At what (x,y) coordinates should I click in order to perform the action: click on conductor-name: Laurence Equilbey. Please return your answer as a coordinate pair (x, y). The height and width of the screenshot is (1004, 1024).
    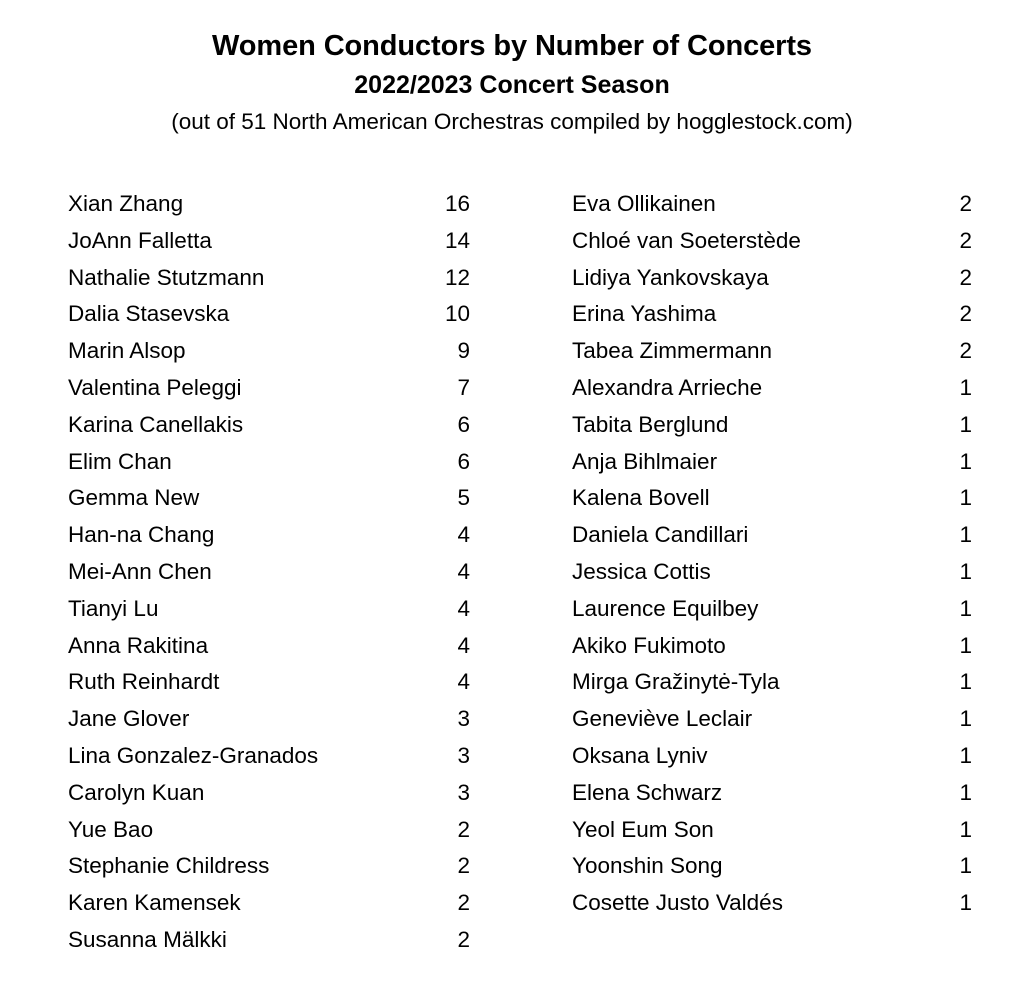
    Looking at the image, I should click on (665, 608).